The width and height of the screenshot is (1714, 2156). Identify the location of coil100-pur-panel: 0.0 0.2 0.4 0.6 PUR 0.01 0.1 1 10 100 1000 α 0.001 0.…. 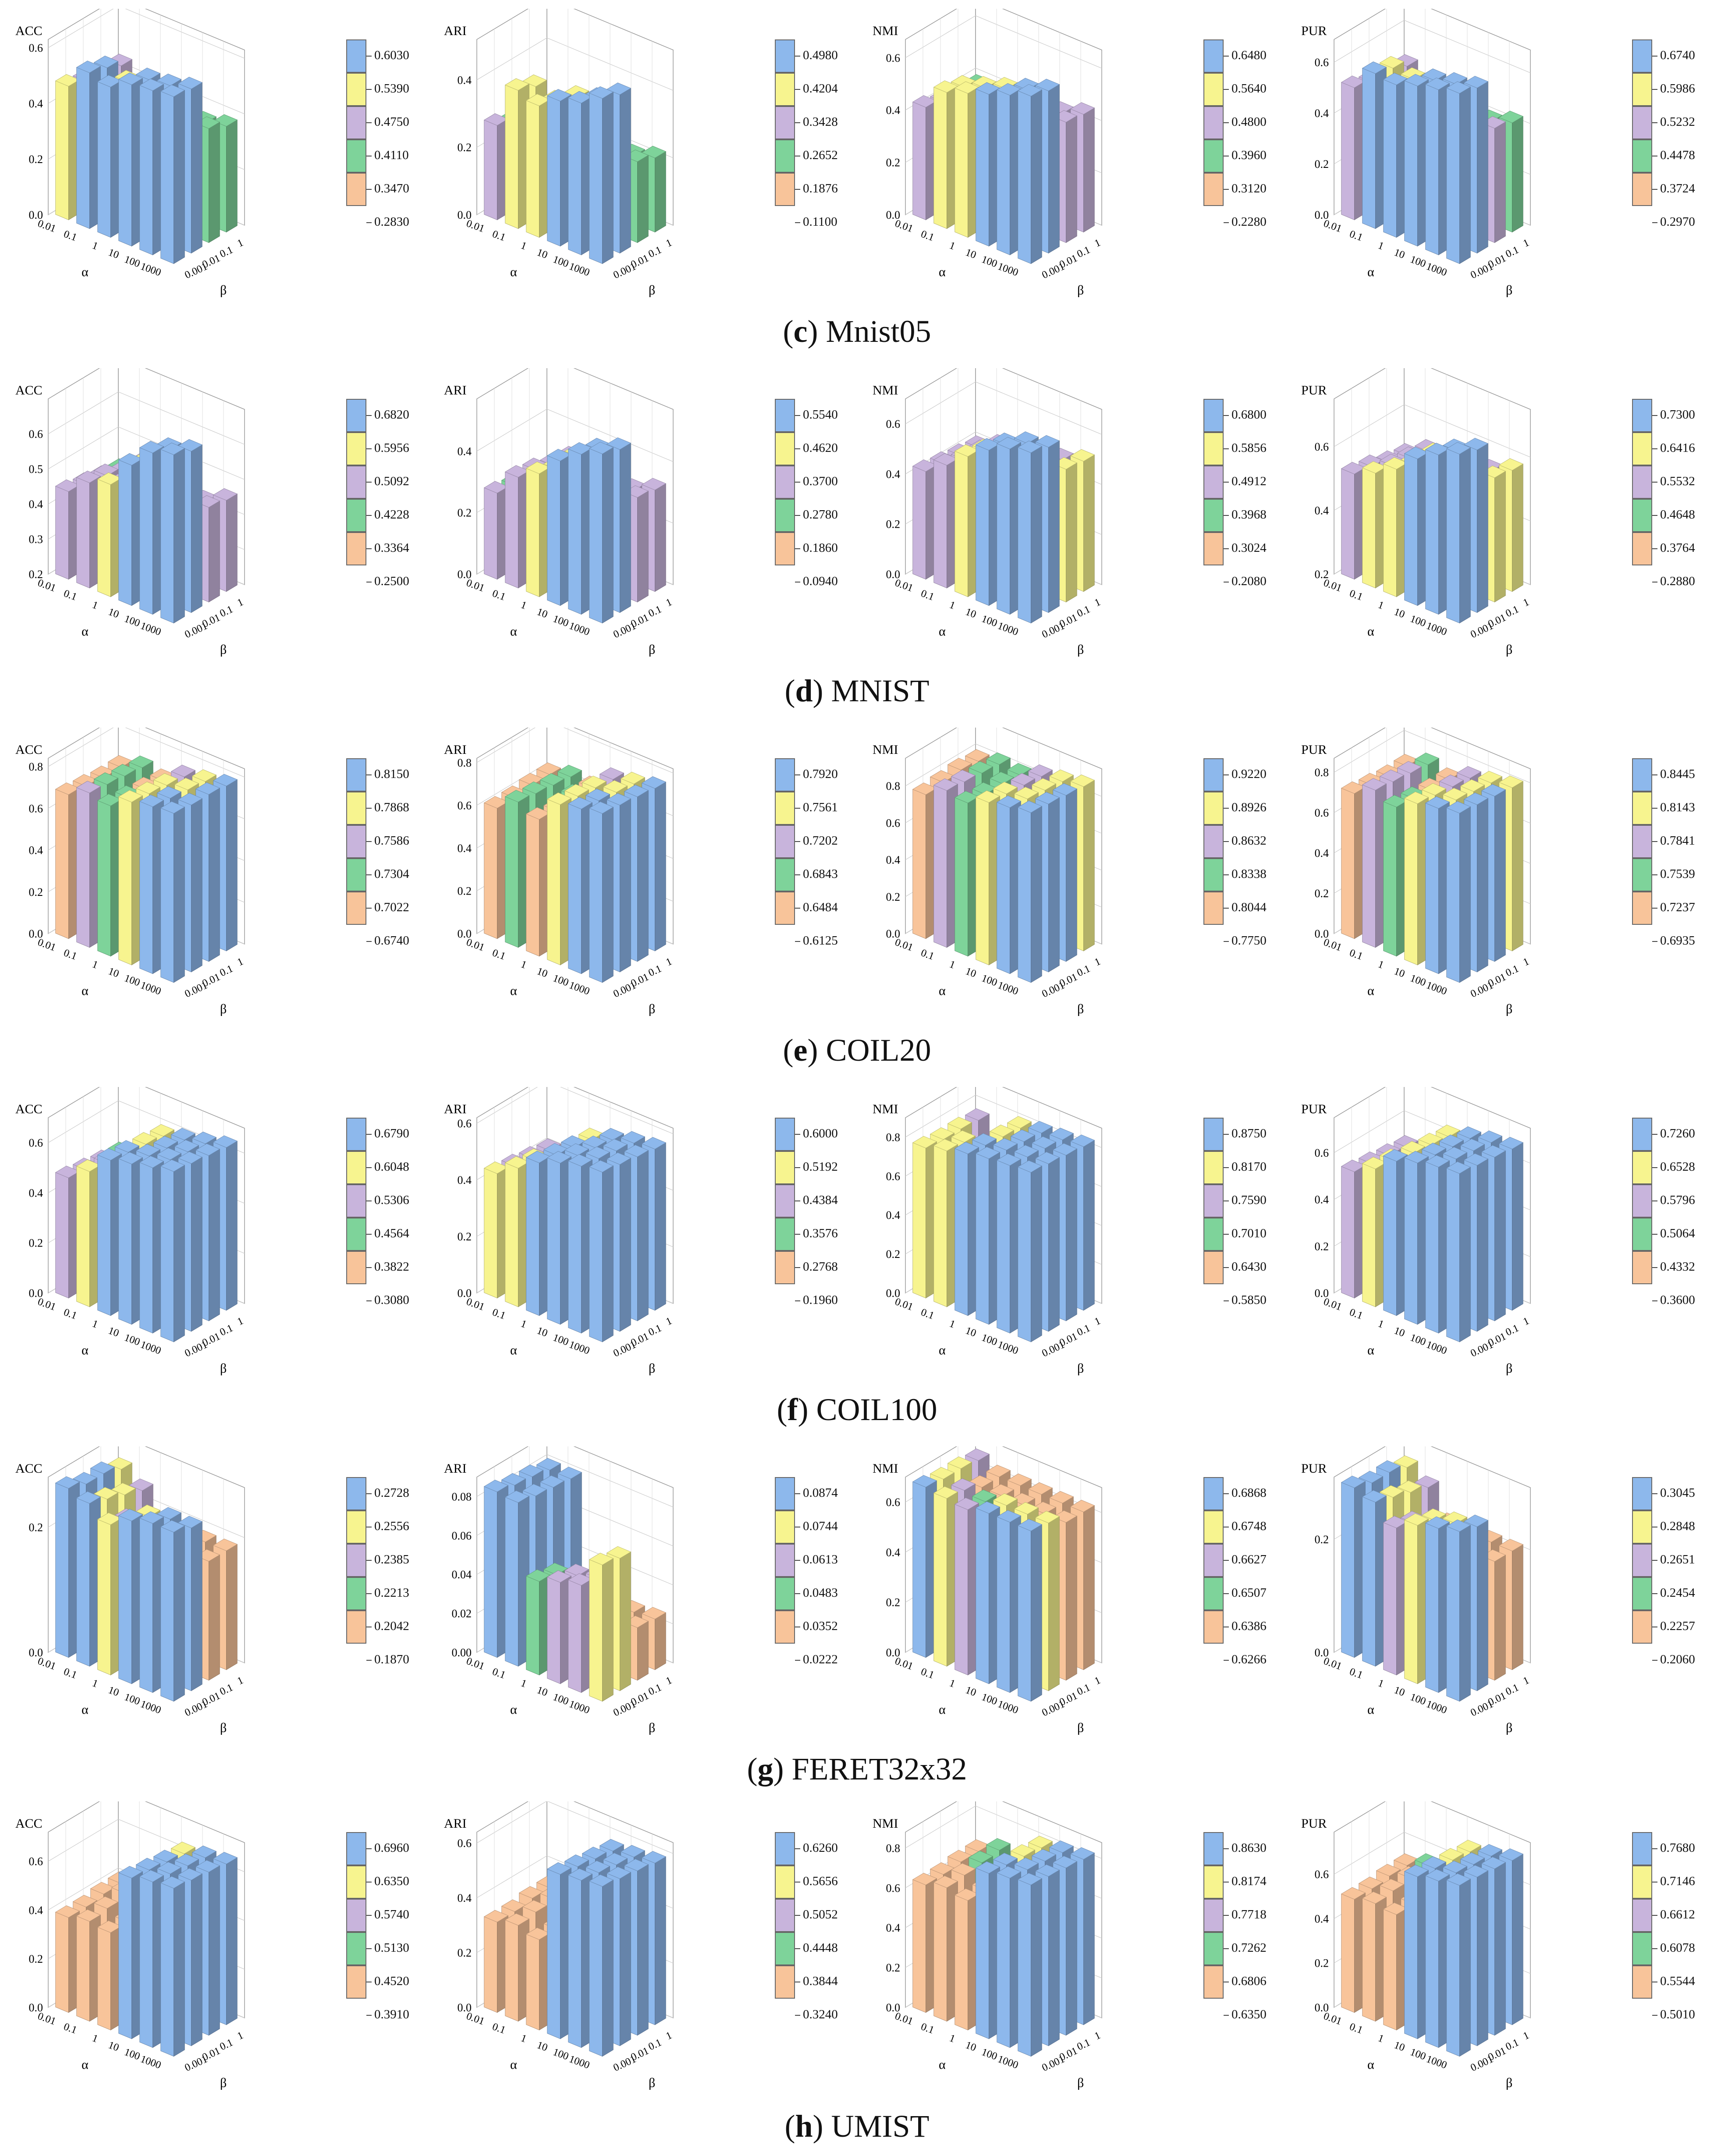
(1500, 1236).